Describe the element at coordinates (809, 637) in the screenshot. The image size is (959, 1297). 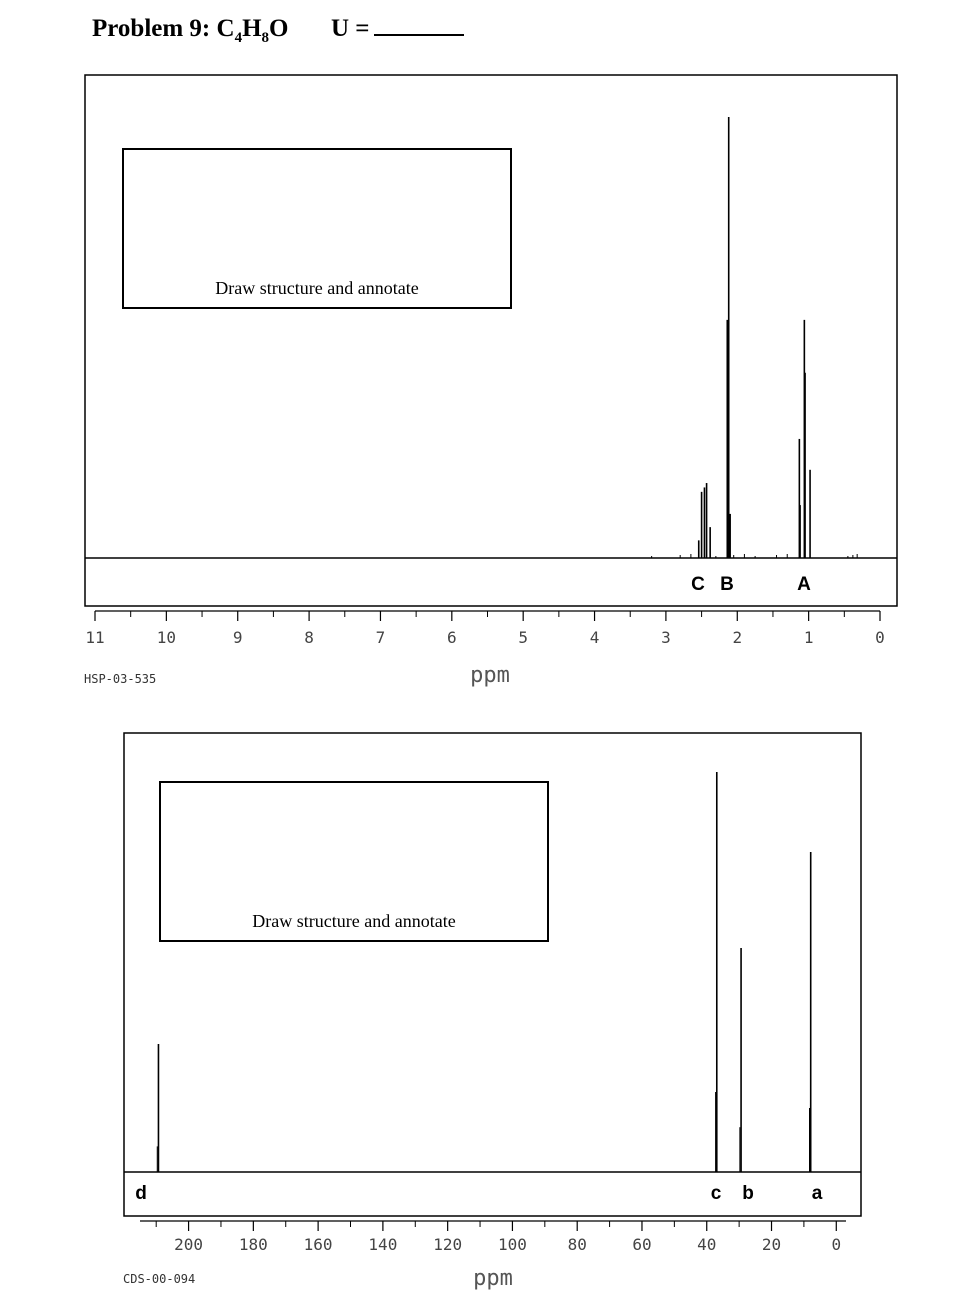
I see `h1-tick-label-1: 1` at that location.